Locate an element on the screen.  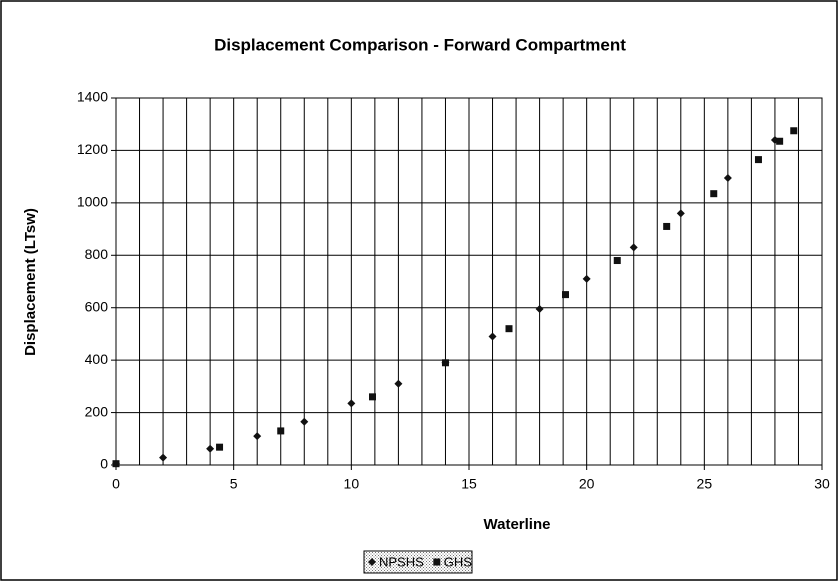
x-tick-label: 0 is located at coordinates (116, 484).